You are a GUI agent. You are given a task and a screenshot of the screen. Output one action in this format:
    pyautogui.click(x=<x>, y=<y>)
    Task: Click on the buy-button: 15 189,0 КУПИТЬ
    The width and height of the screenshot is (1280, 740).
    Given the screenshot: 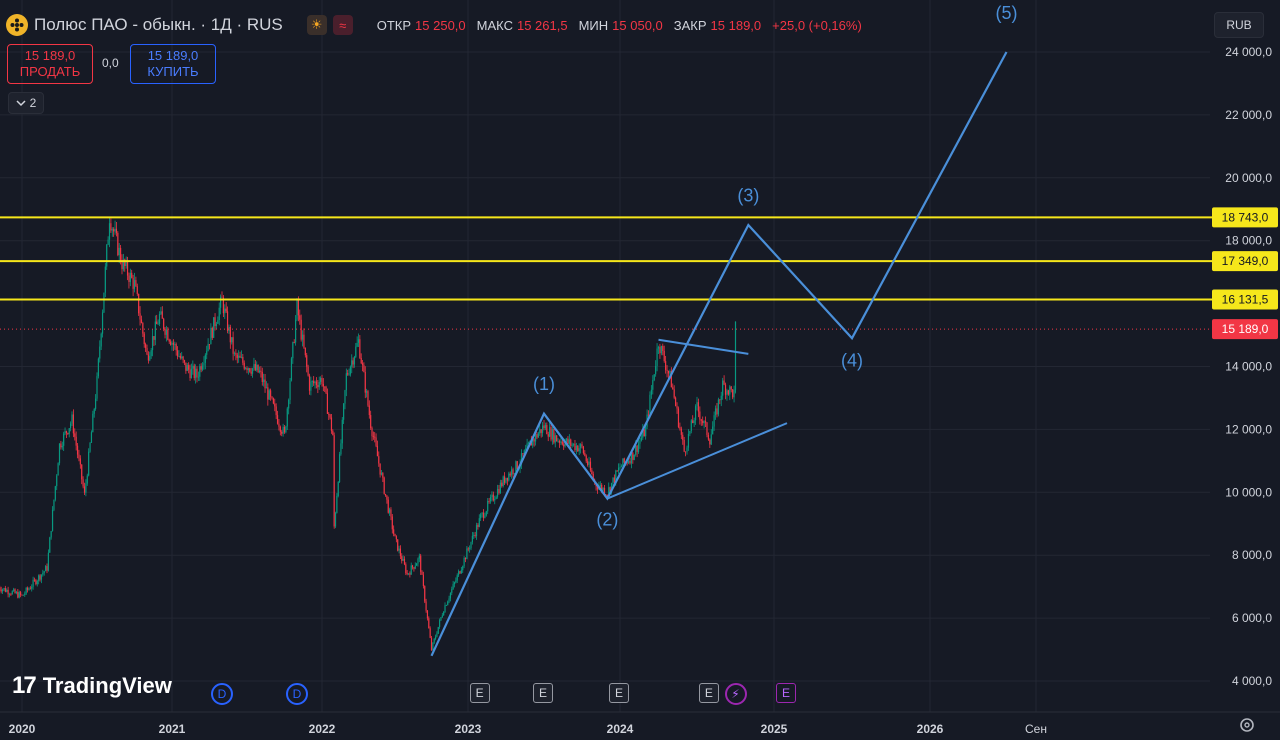 What is the action you would take?
    pyautogui.click(x=173, y=64)
    